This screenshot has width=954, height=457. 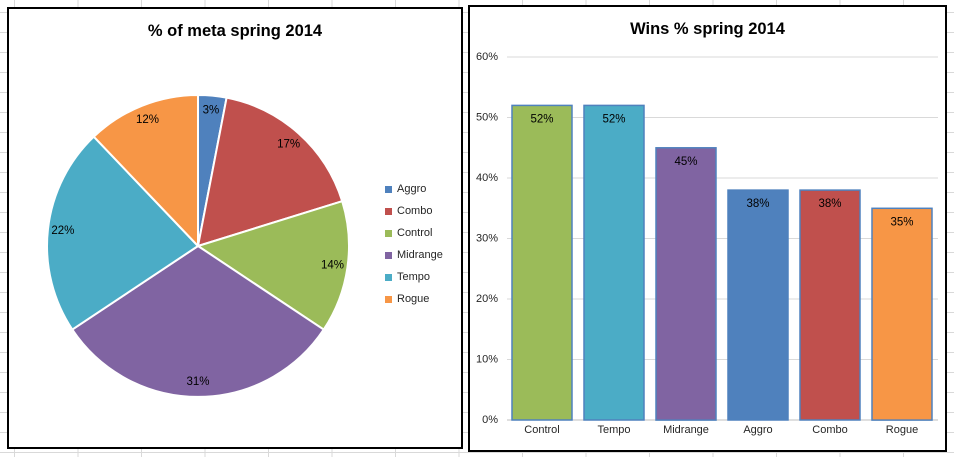 I want to click on bar-aggro, so click(x=758, y=305).